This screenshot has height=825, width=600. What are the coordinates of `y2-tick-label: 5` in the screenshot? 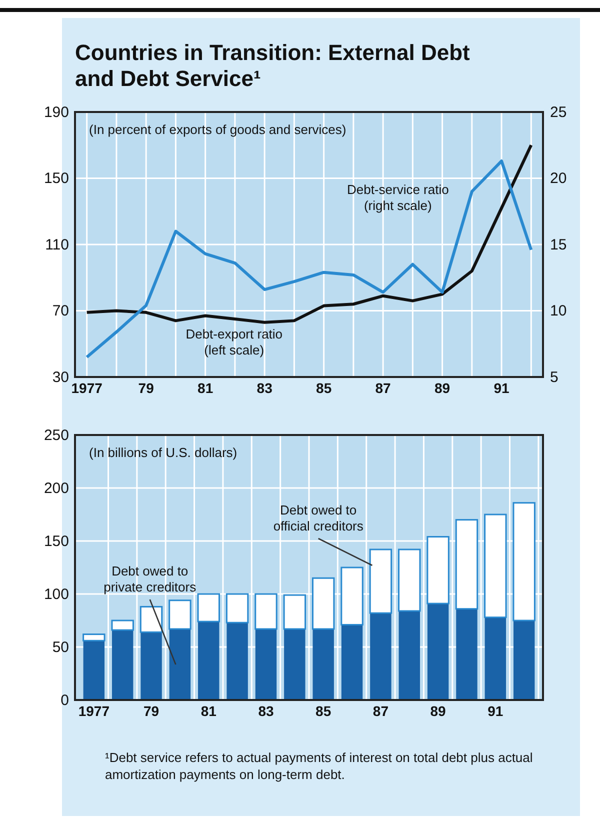 It's located at (554, 377).